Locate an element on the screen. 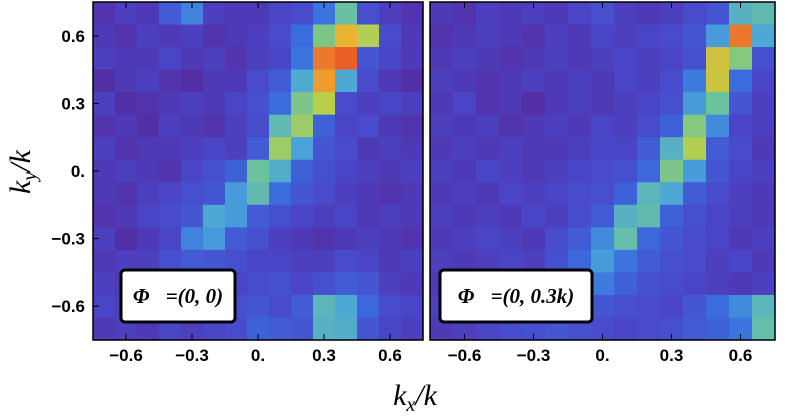 The height and width of the screenshot is (417, 793). annotation-box-left: Φ⃗=(0, 0) is located at coordinates (178, 296).